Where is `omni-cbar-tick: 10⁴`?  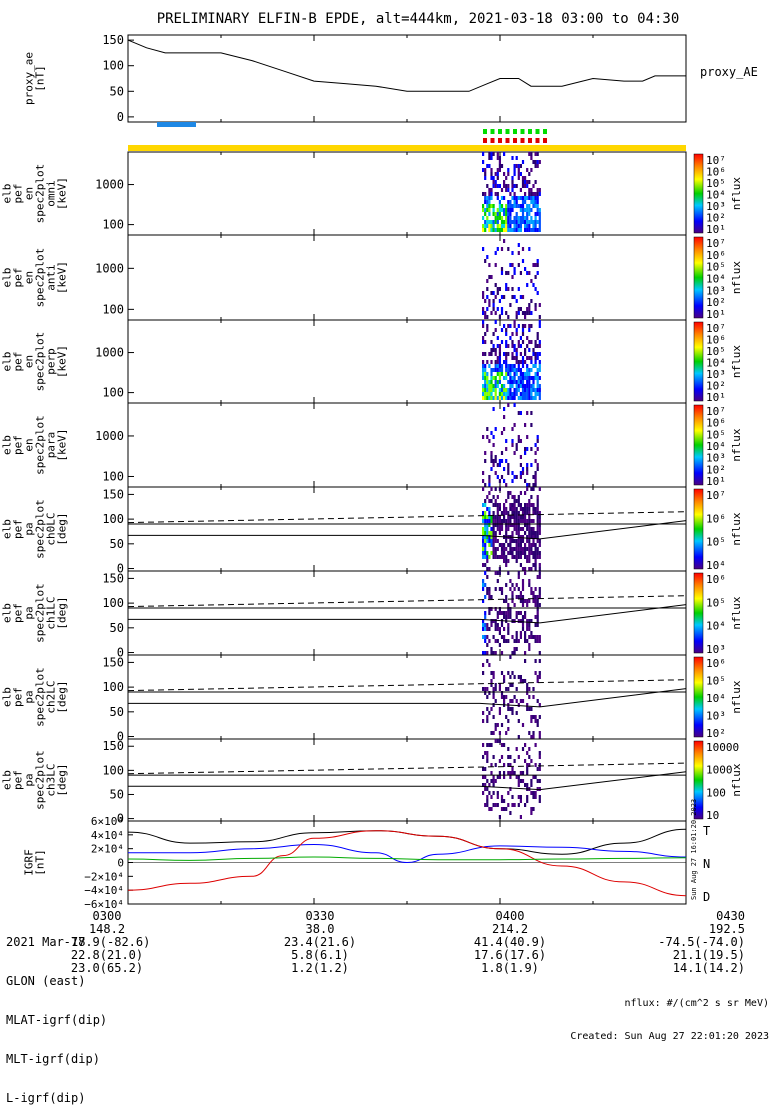 omni-cbar-tick: 10⁴ is located at coordinates (716, 195).